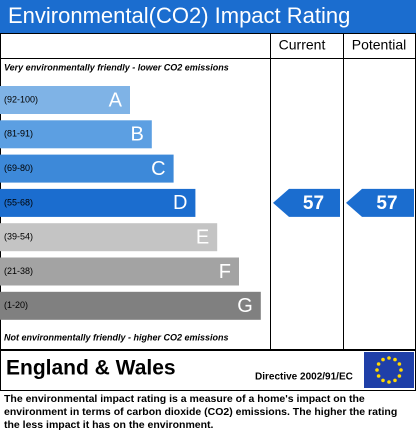  What do you see at coordinates (208, 370) in the screenshot?
I see `region-box` at bounding box center [208, 370].